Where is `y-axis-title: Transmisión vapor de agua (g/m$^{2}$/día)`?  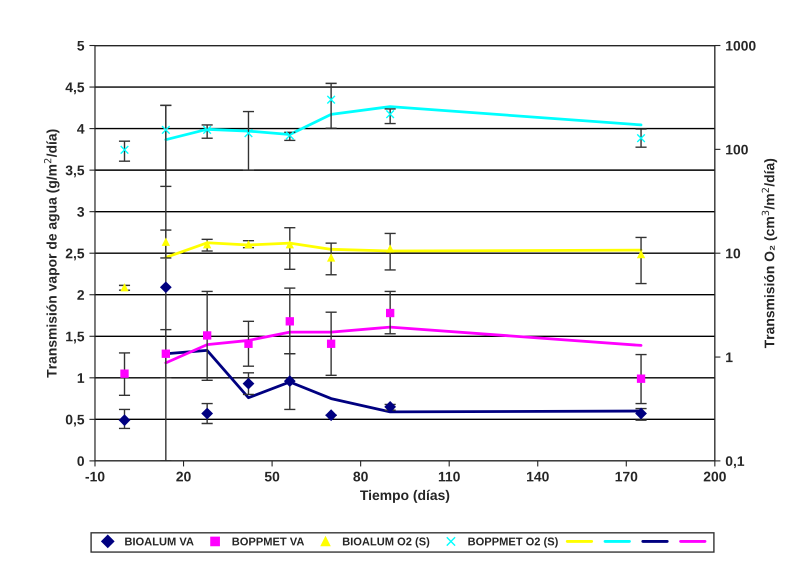 y-axis-title: Transmisión vapor de agua (g/m$^{2}$/día) is located at coordinates (52, 253).